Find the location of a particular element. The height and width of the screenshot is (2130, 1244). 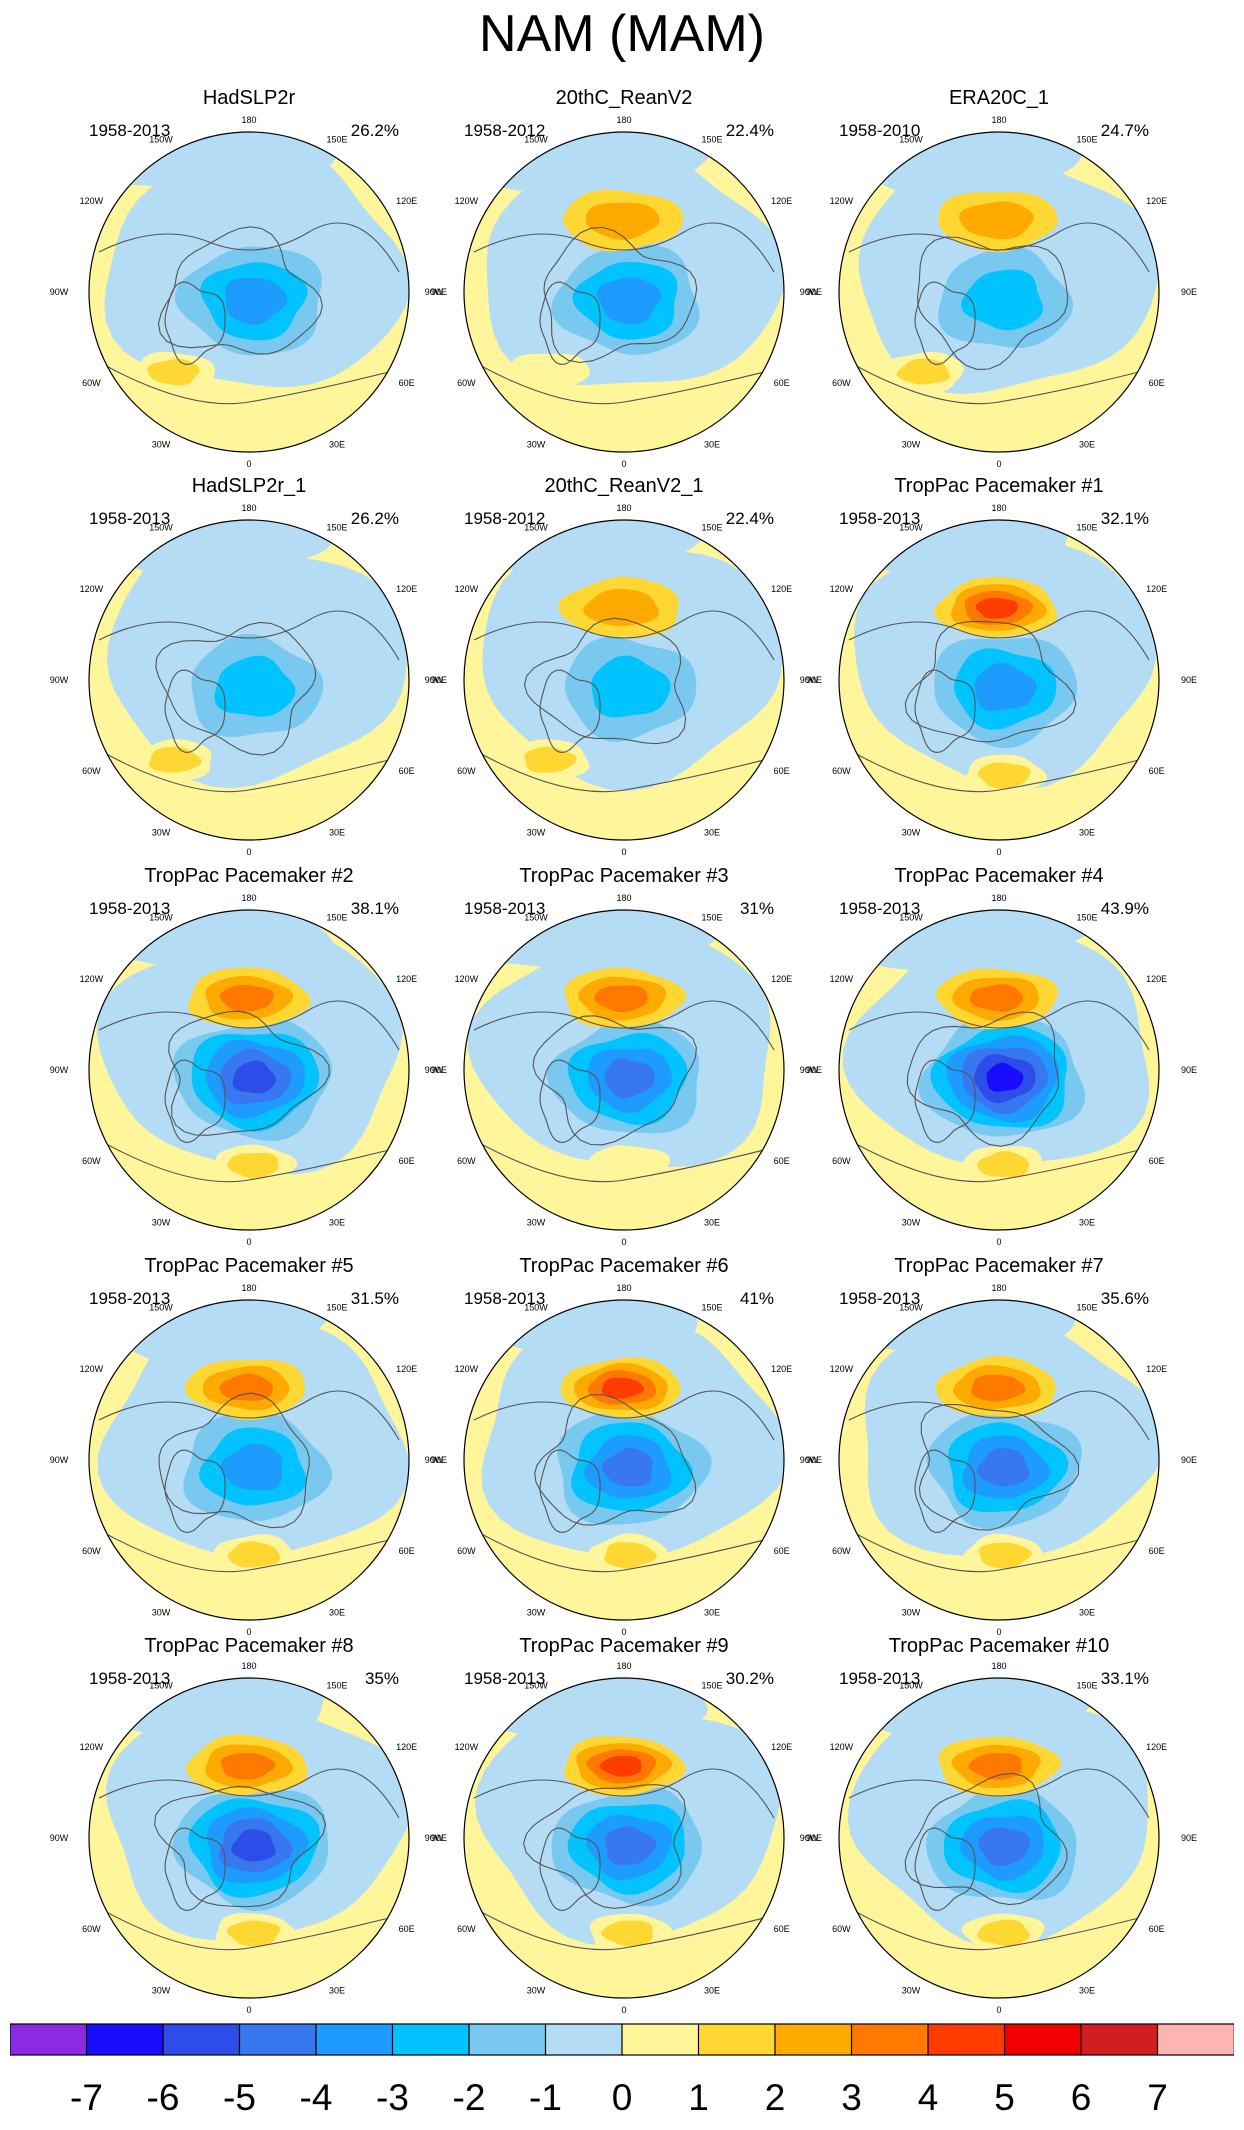

colorbar-label: -4 is located at coordinates (316, 2097).